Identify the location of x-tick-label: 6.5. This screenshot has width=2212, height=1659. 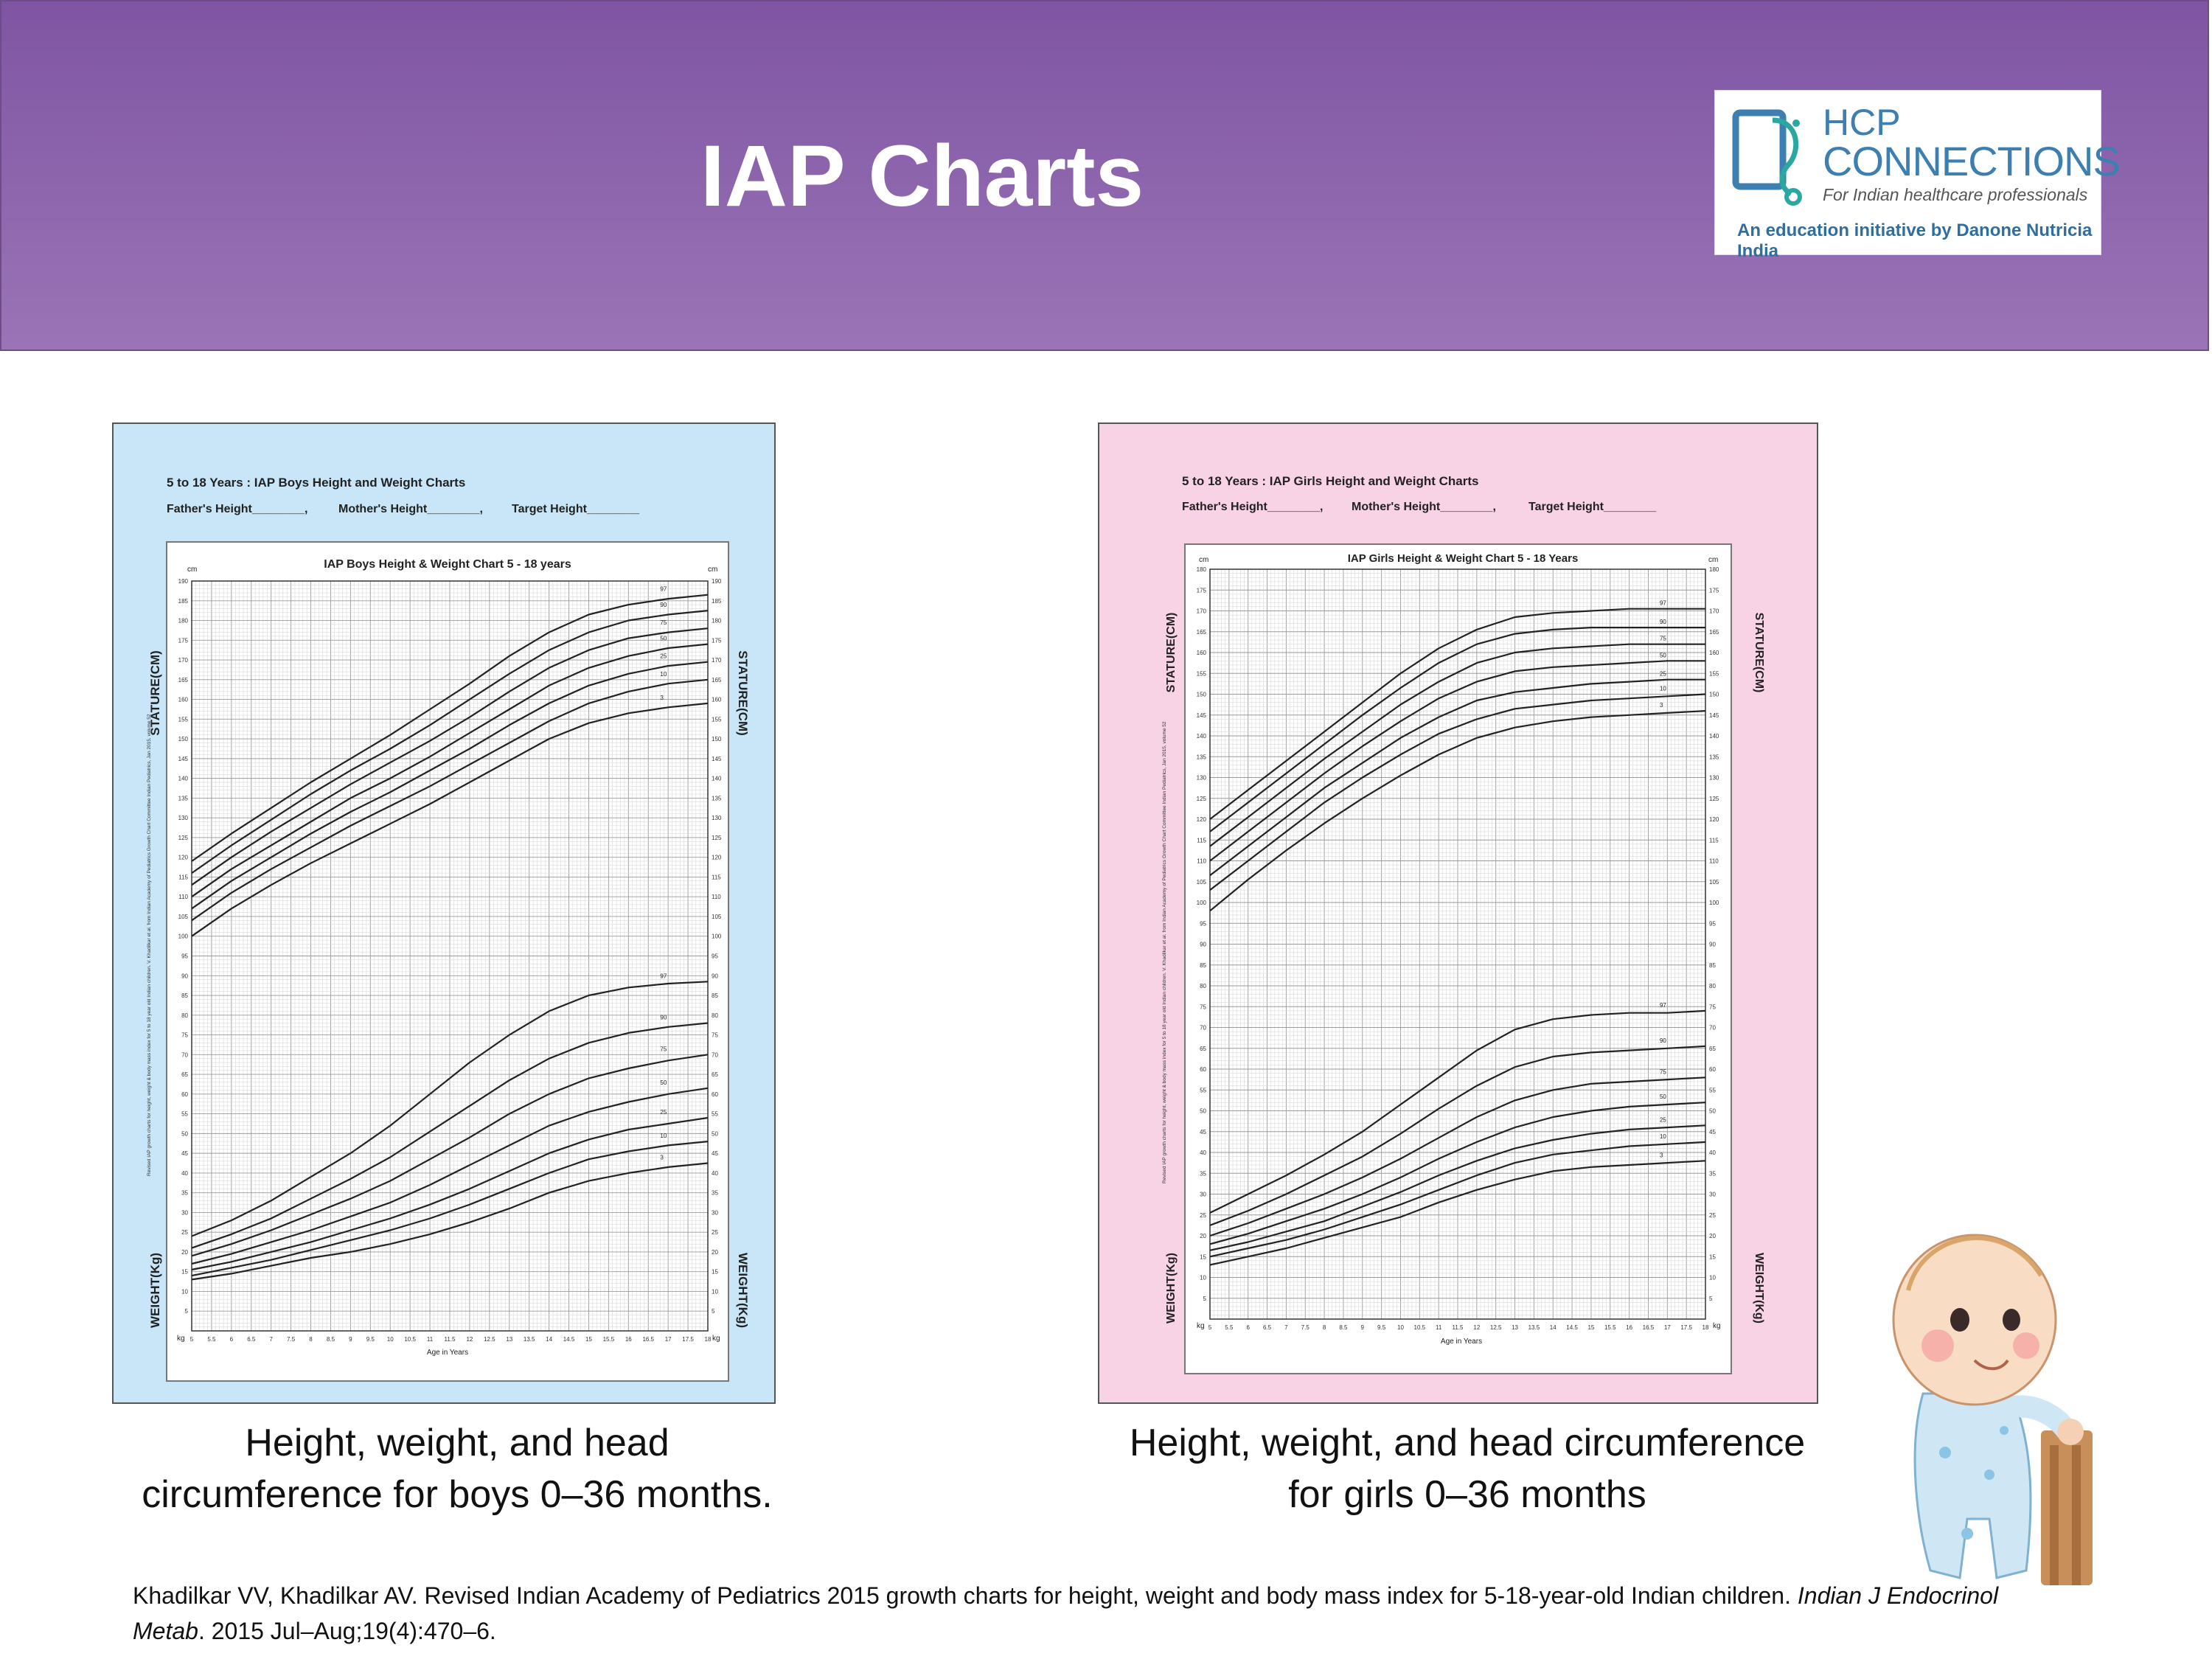
(251, 1339).